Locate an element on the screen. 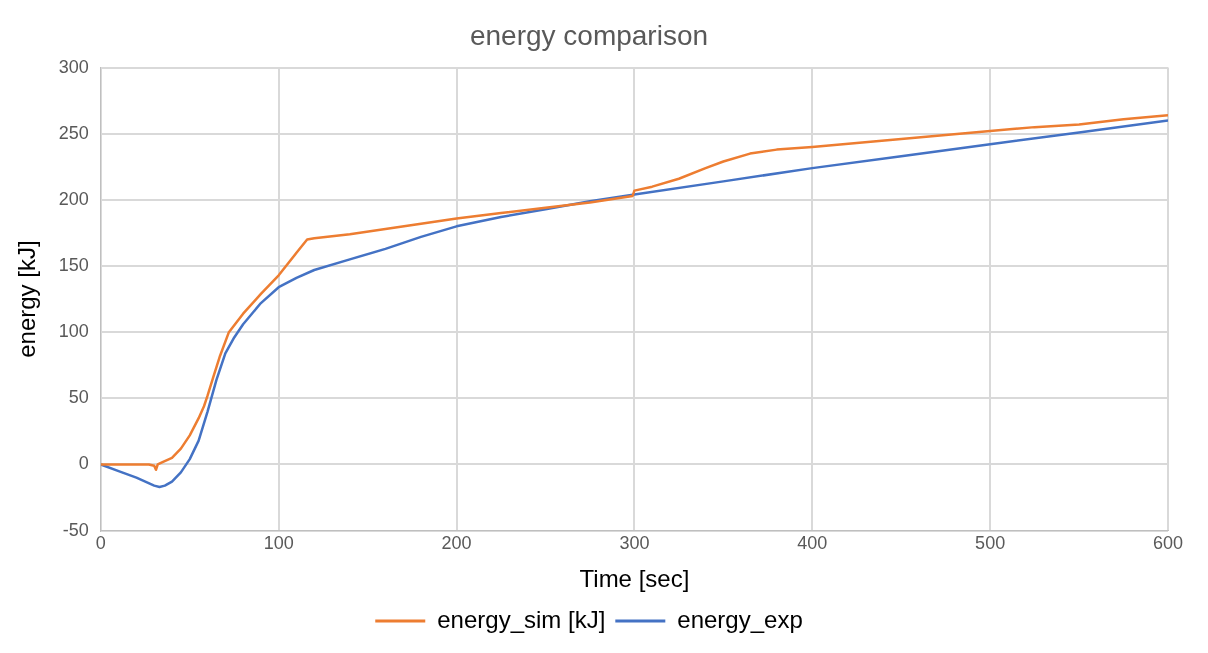 The image size is (1208, 653). x-tick-label: 0 is located at coordinates (100, 543).